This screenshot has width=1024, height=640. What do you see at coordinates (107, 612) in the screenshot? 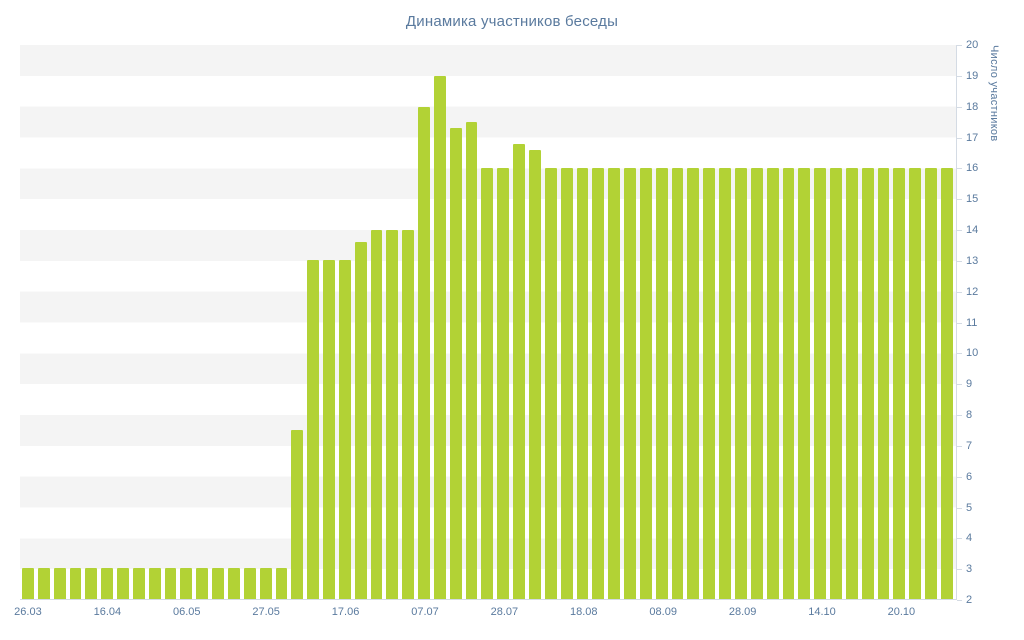
I see `x-tick-label: 16.04` at bounding box center [107, 612].